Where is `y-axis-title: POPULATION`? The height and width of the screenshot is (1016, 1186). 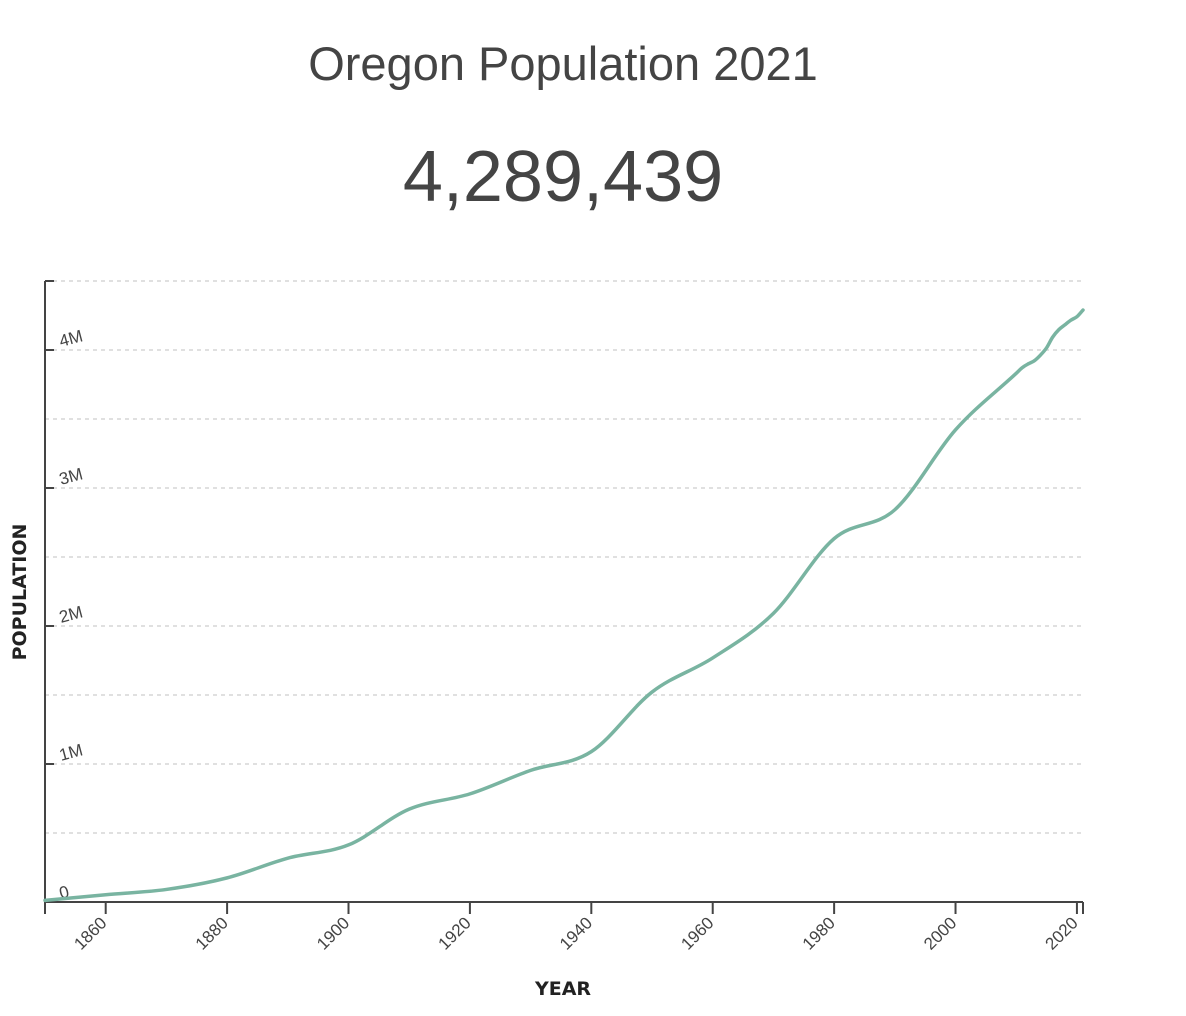
y-axis-title: POPULATION is located at coordinates (20, 592).